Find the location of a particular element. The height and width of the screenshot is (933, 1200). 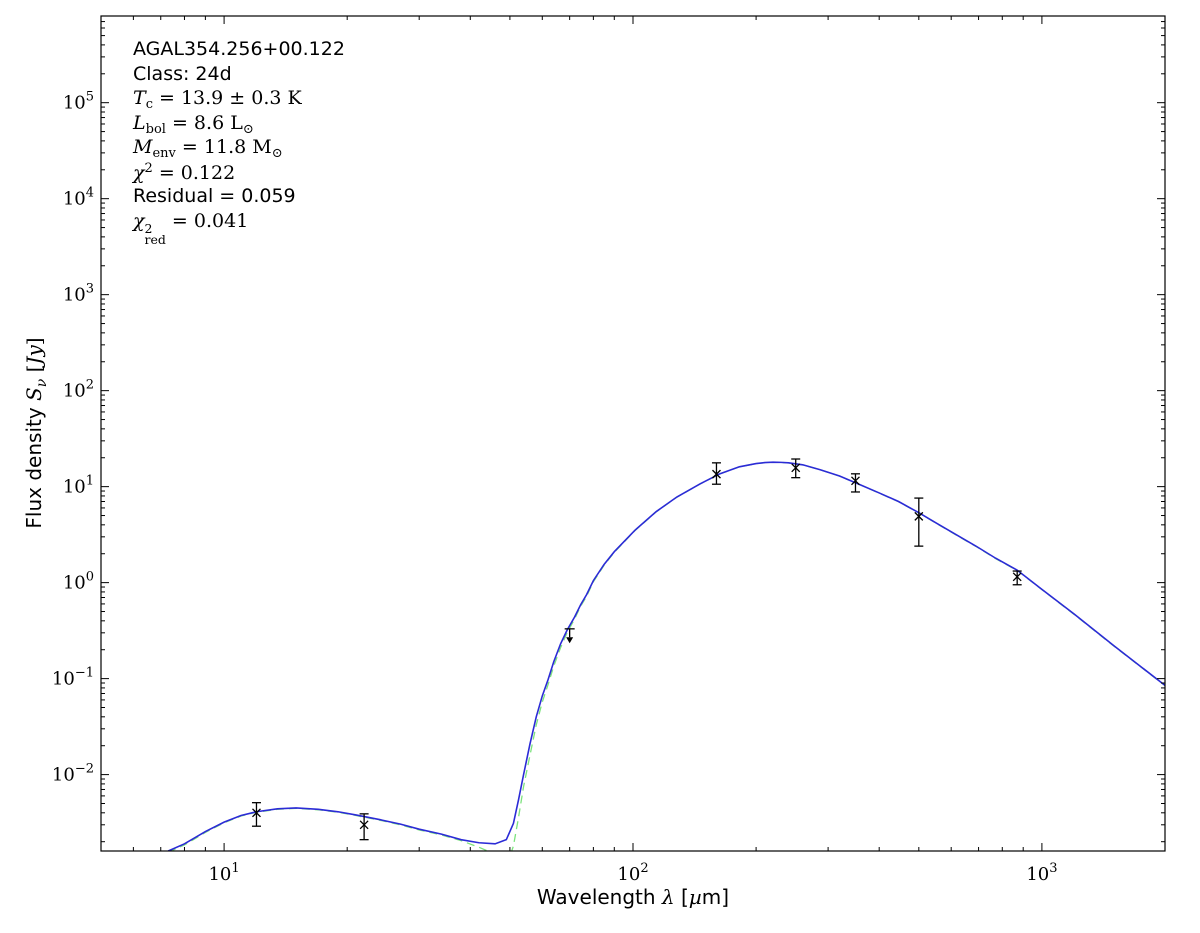

annotation-class-label: Class: 24d is located at coordinates (182, 73).